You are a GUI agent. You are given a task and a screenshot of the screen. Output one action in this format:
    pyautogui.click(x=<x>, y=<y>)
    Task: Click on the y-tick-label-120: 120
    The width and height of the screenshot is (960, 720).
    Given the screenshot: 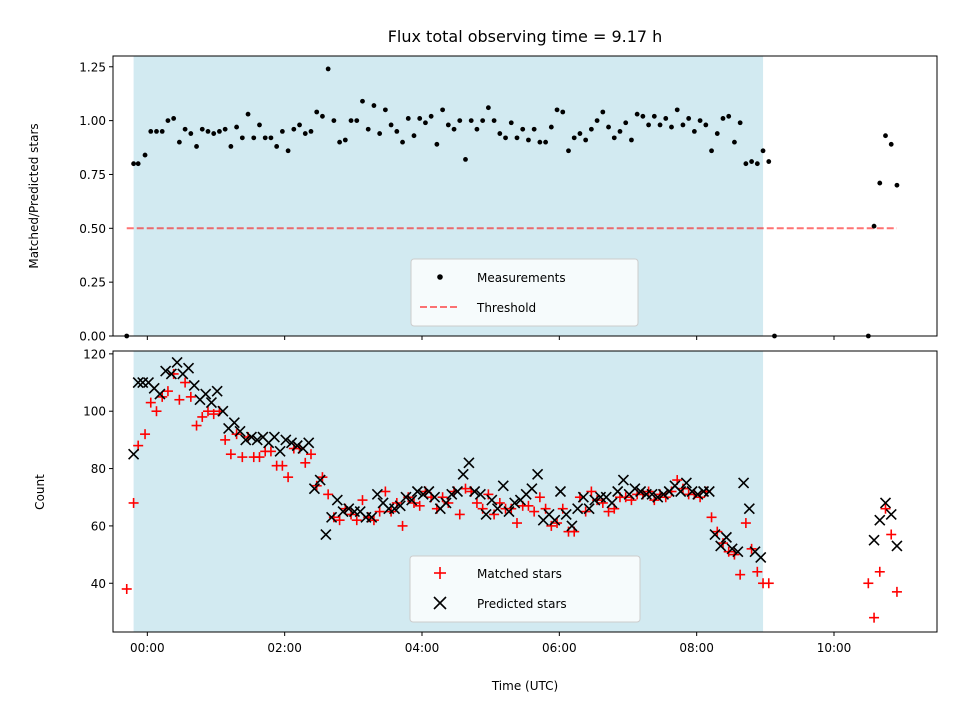 What is the action you would take?
    pyautogui.click(x=94, y=354)
    